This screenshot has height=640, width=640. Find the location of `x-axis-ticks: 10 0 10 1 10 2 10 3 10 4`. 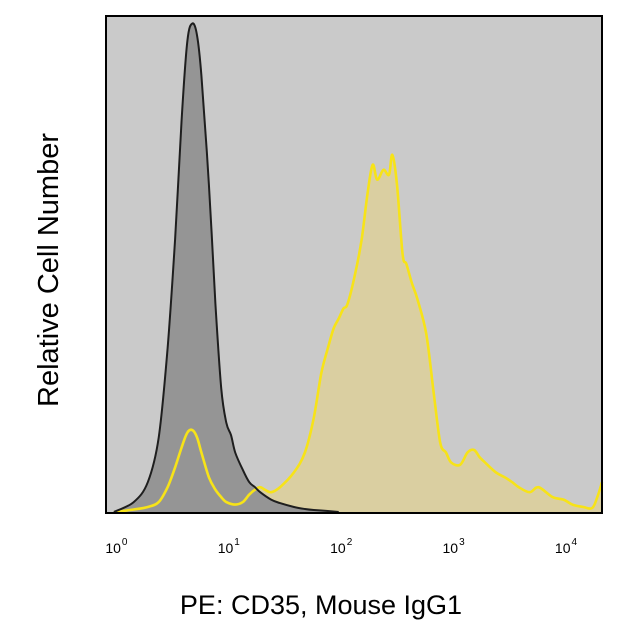

x-axis-ticks: 10 0 10 1 10 2 10 3 10 4 is located at coordinates (341, 546).